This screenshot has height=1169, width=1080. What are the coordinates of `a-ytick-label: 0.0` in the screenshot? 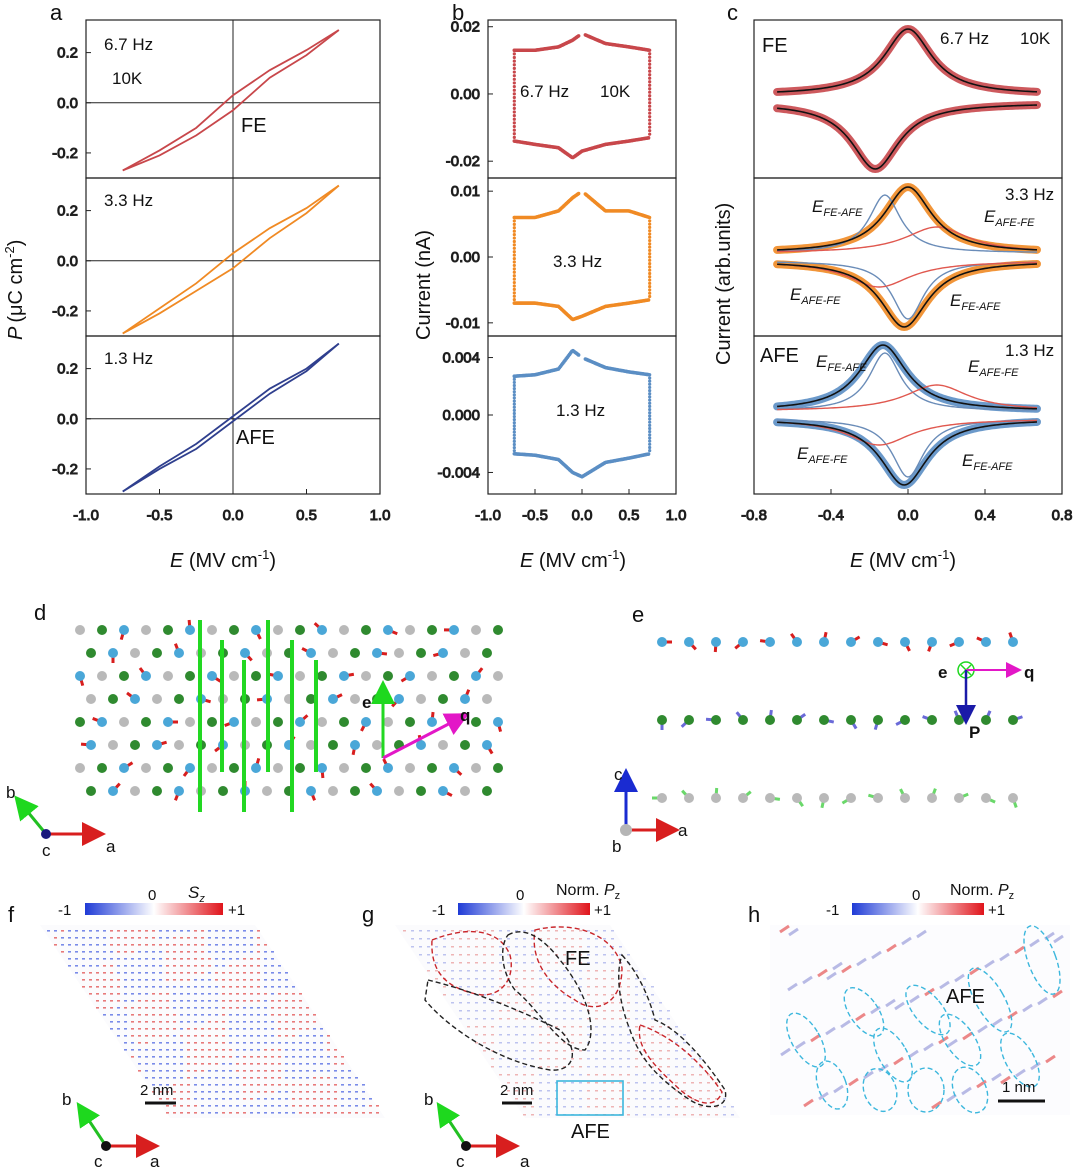 It's located at (67, 261).